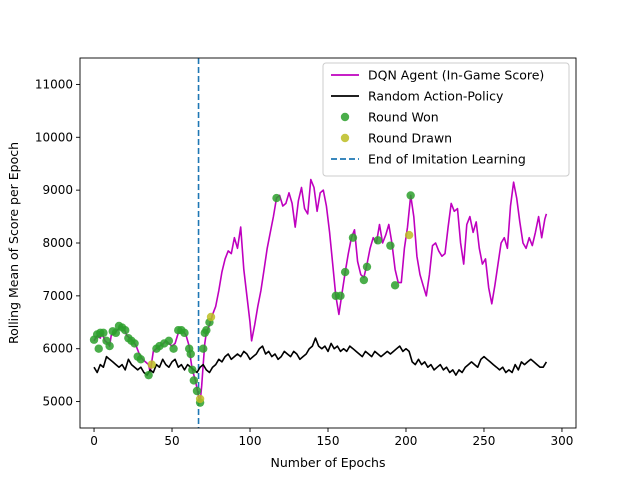 The image size is (640, 480). Describe the element at coordinates (57, 296) in the screenshot. I see `y-tick-label: 7000` at that location.